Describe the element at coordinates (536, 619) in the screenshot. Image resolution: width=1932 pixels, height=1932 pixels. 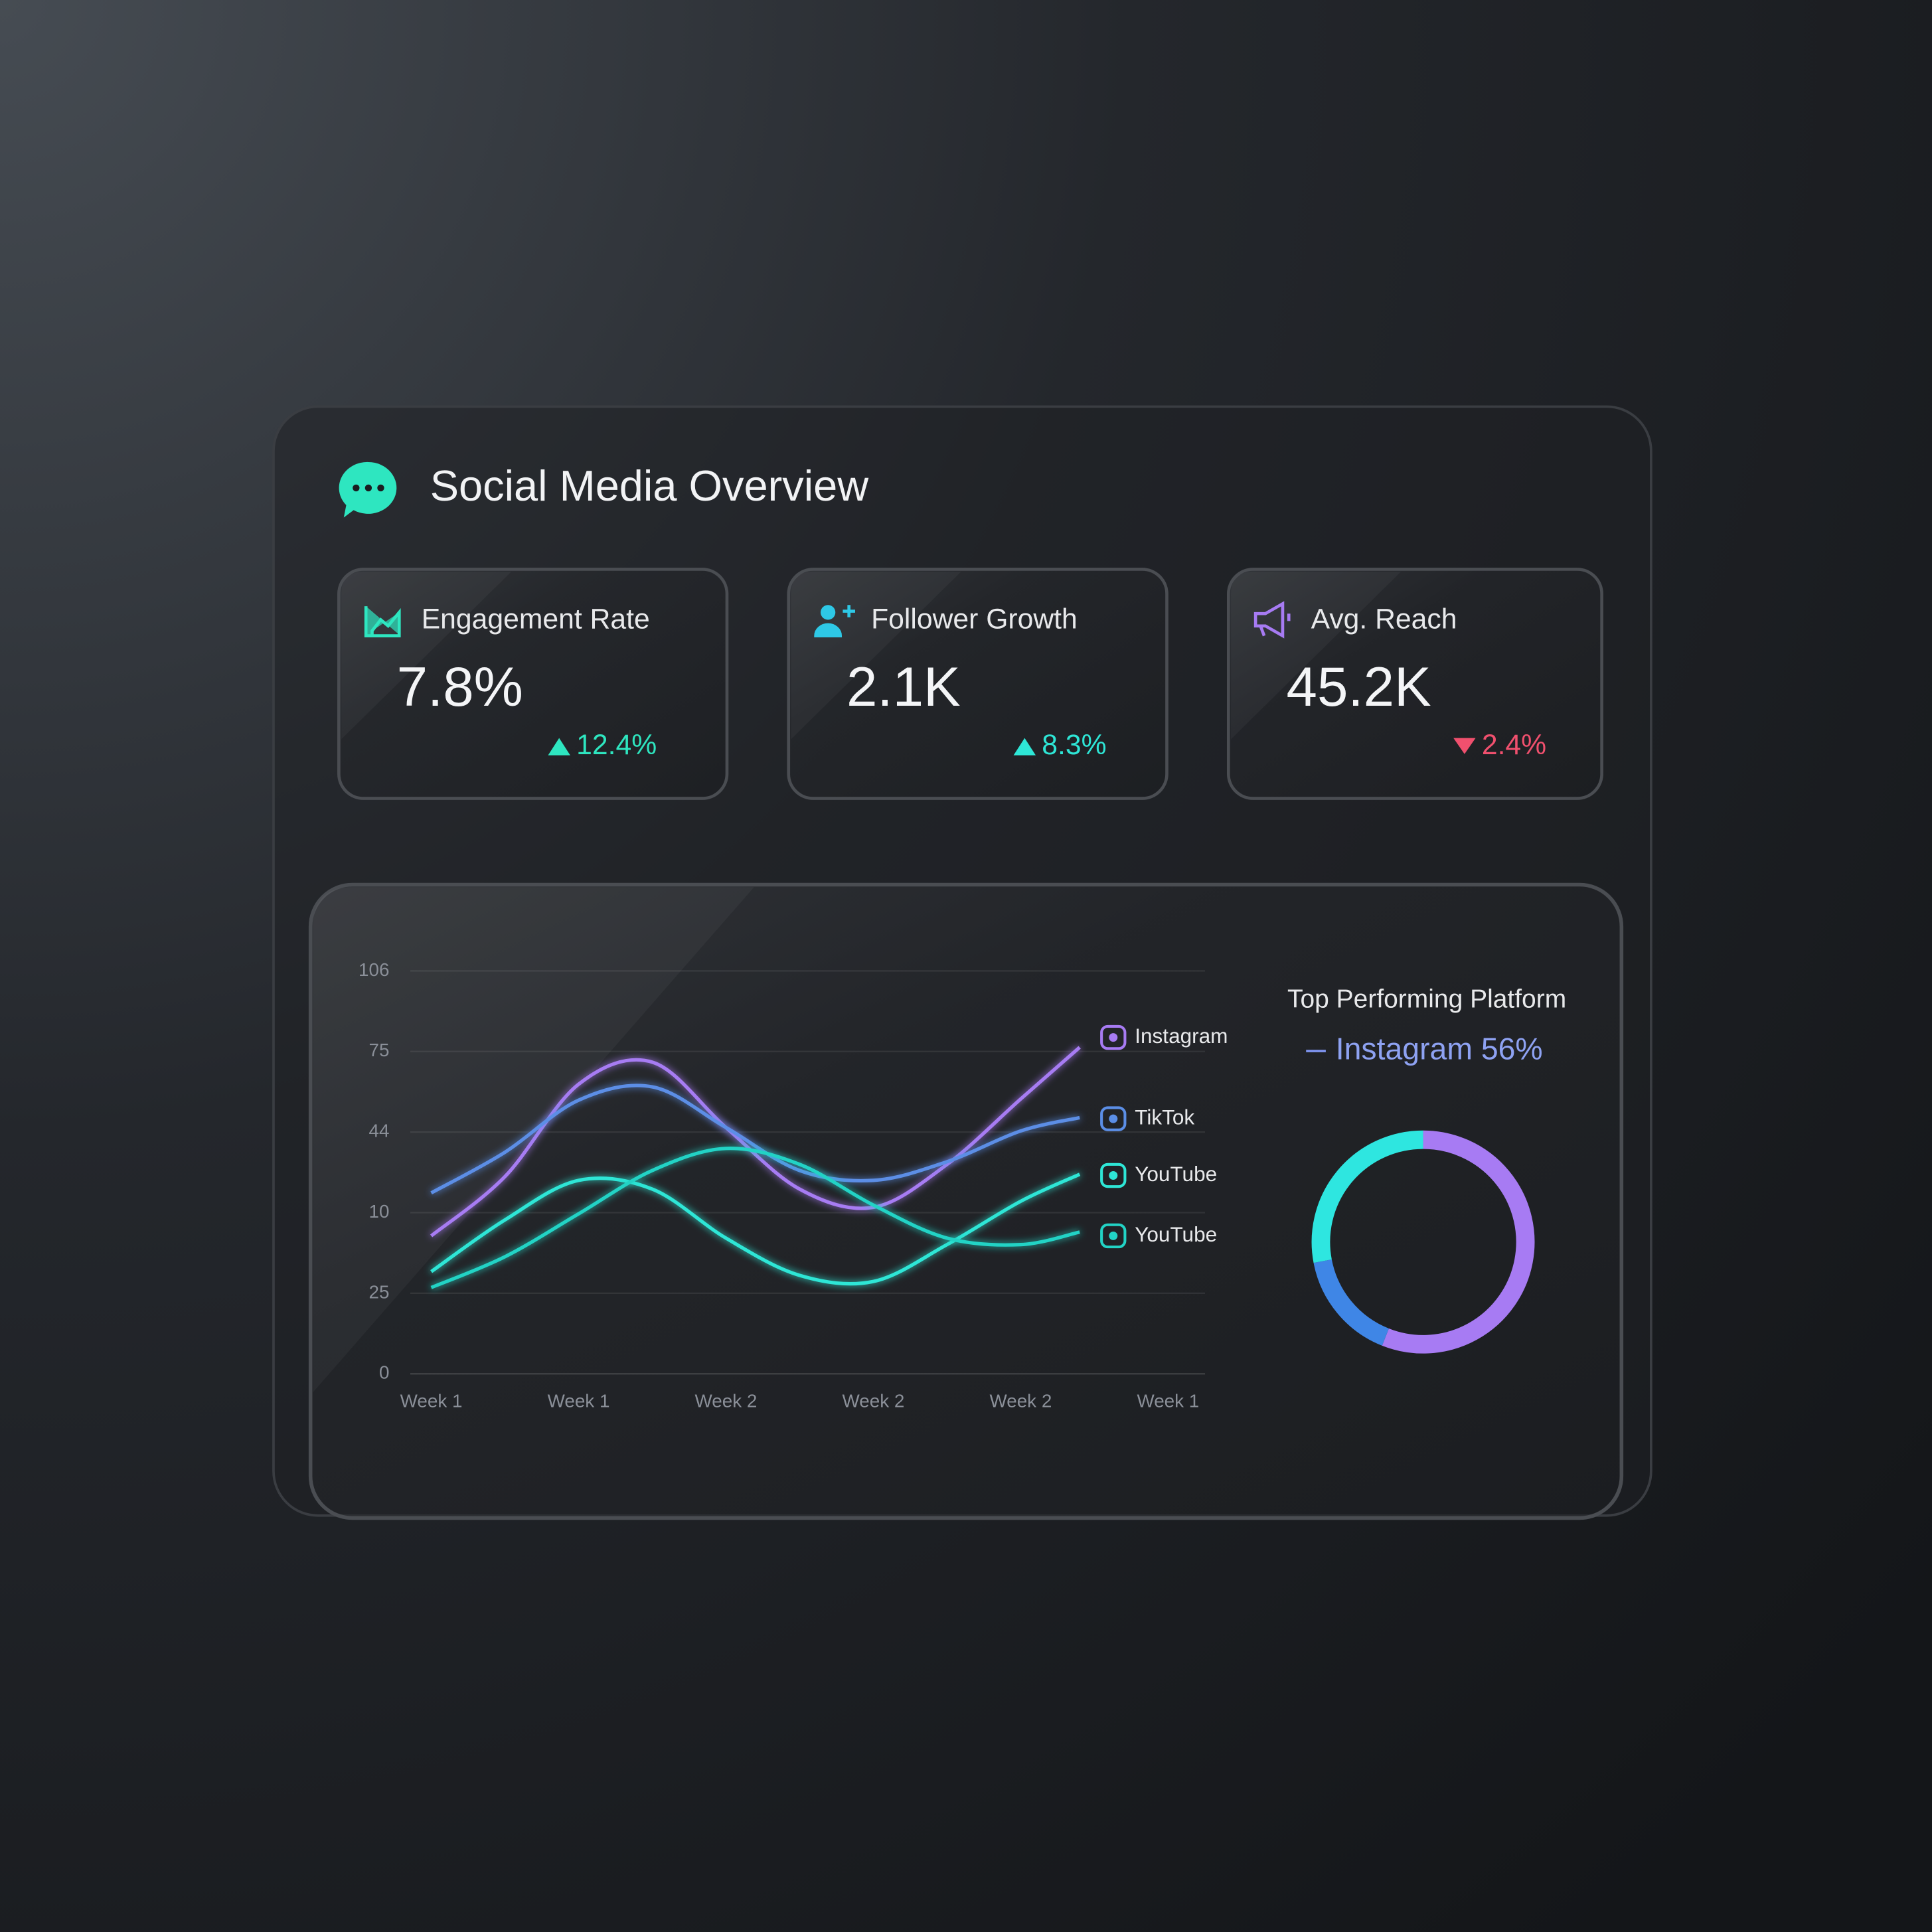
I see `kpi-title: Engagement Rate` at that location.